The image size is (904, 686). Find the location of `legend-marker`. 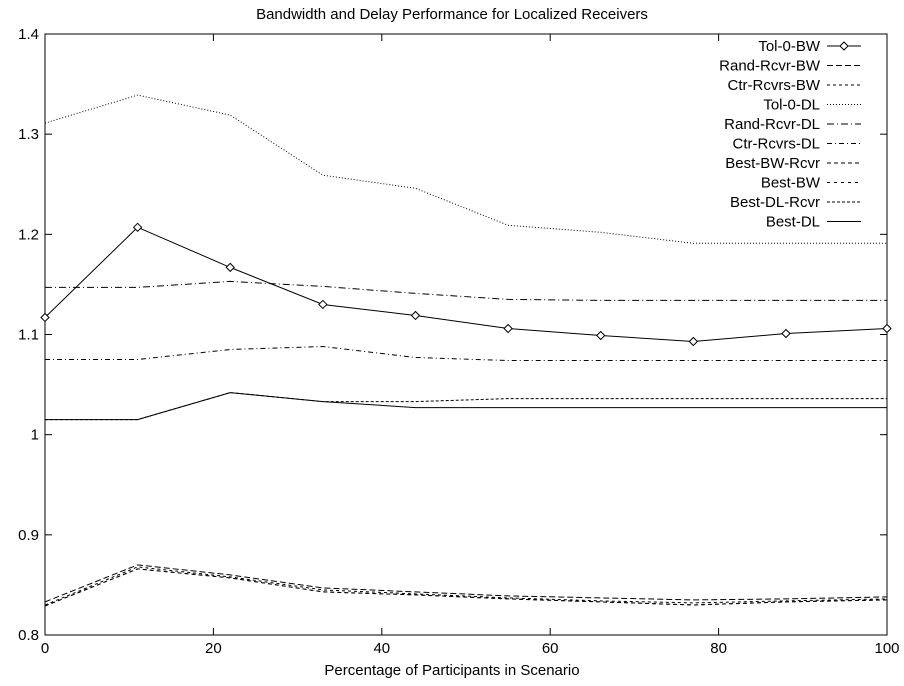

legend-marker is located at coordinates (844, 46).